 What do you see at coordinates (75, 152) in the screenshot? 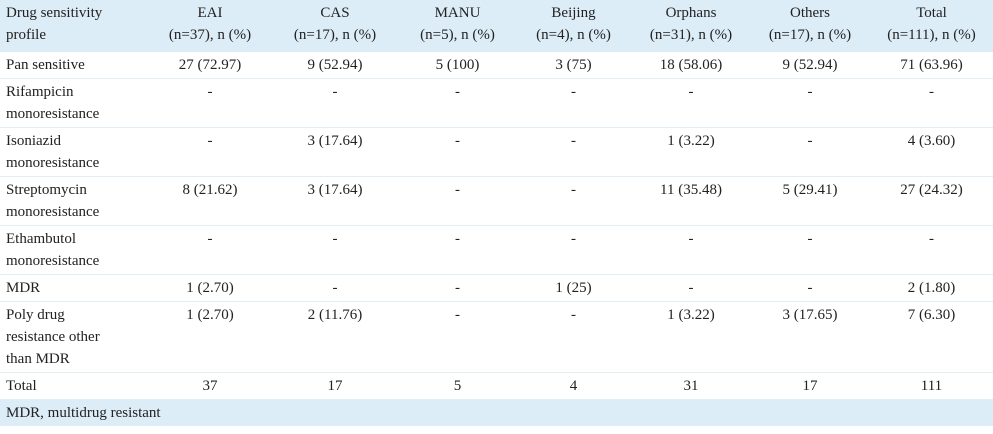
I see `row-label: Isoniazid monoresistance` at bounding box center [75, 152].